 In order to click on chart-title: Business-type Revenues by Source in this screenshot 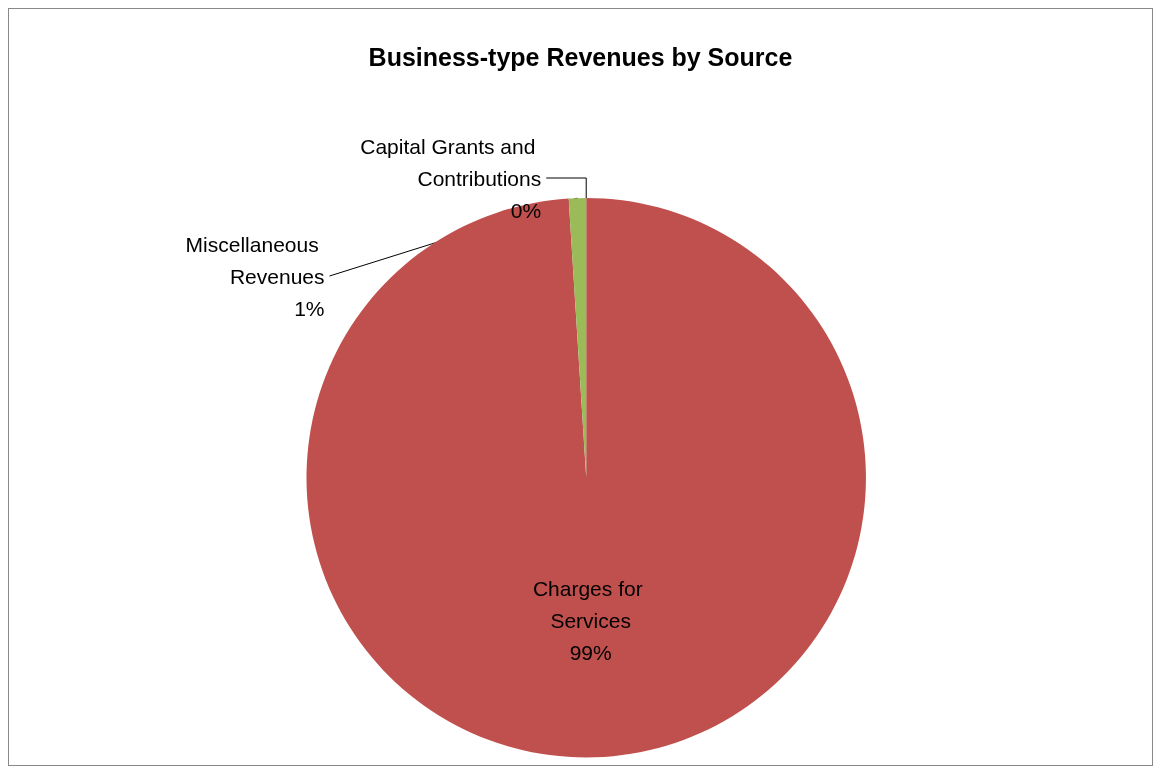, I will do `click(580, 56)`.